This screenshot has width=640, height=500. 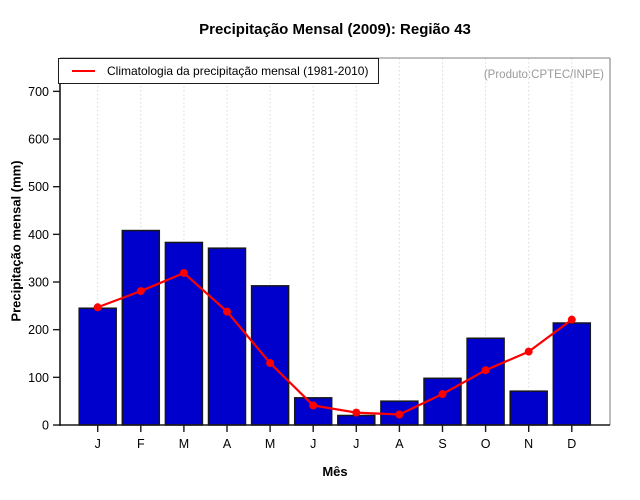 I want to click on x-tick-label-2: F, so click(x=141, y=444).